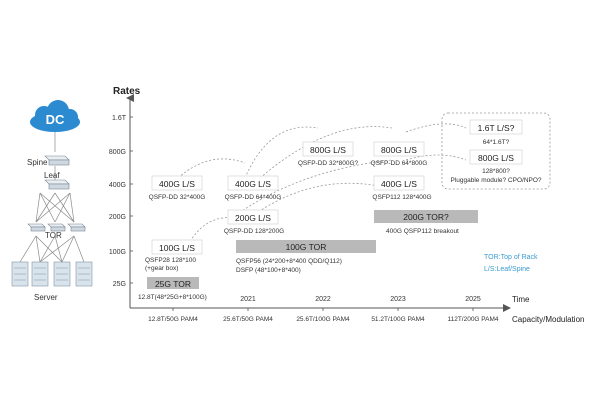 The width and height of the screenshot is (600, 400). I want to click on y-tick-25g: 25G, so click(119, 284).